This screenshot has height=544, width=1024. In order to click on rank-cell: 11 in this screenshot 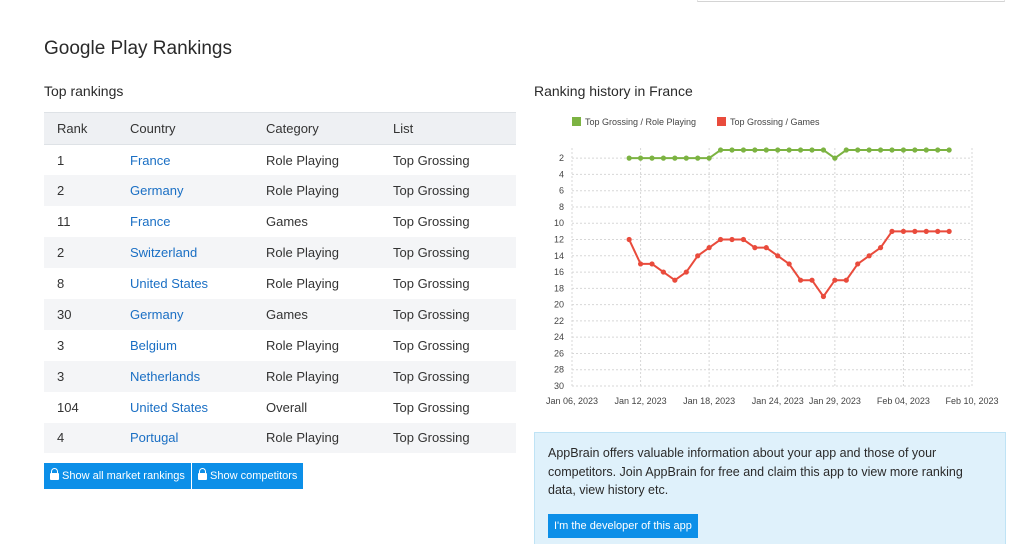, I will do `click(64, 222)`.